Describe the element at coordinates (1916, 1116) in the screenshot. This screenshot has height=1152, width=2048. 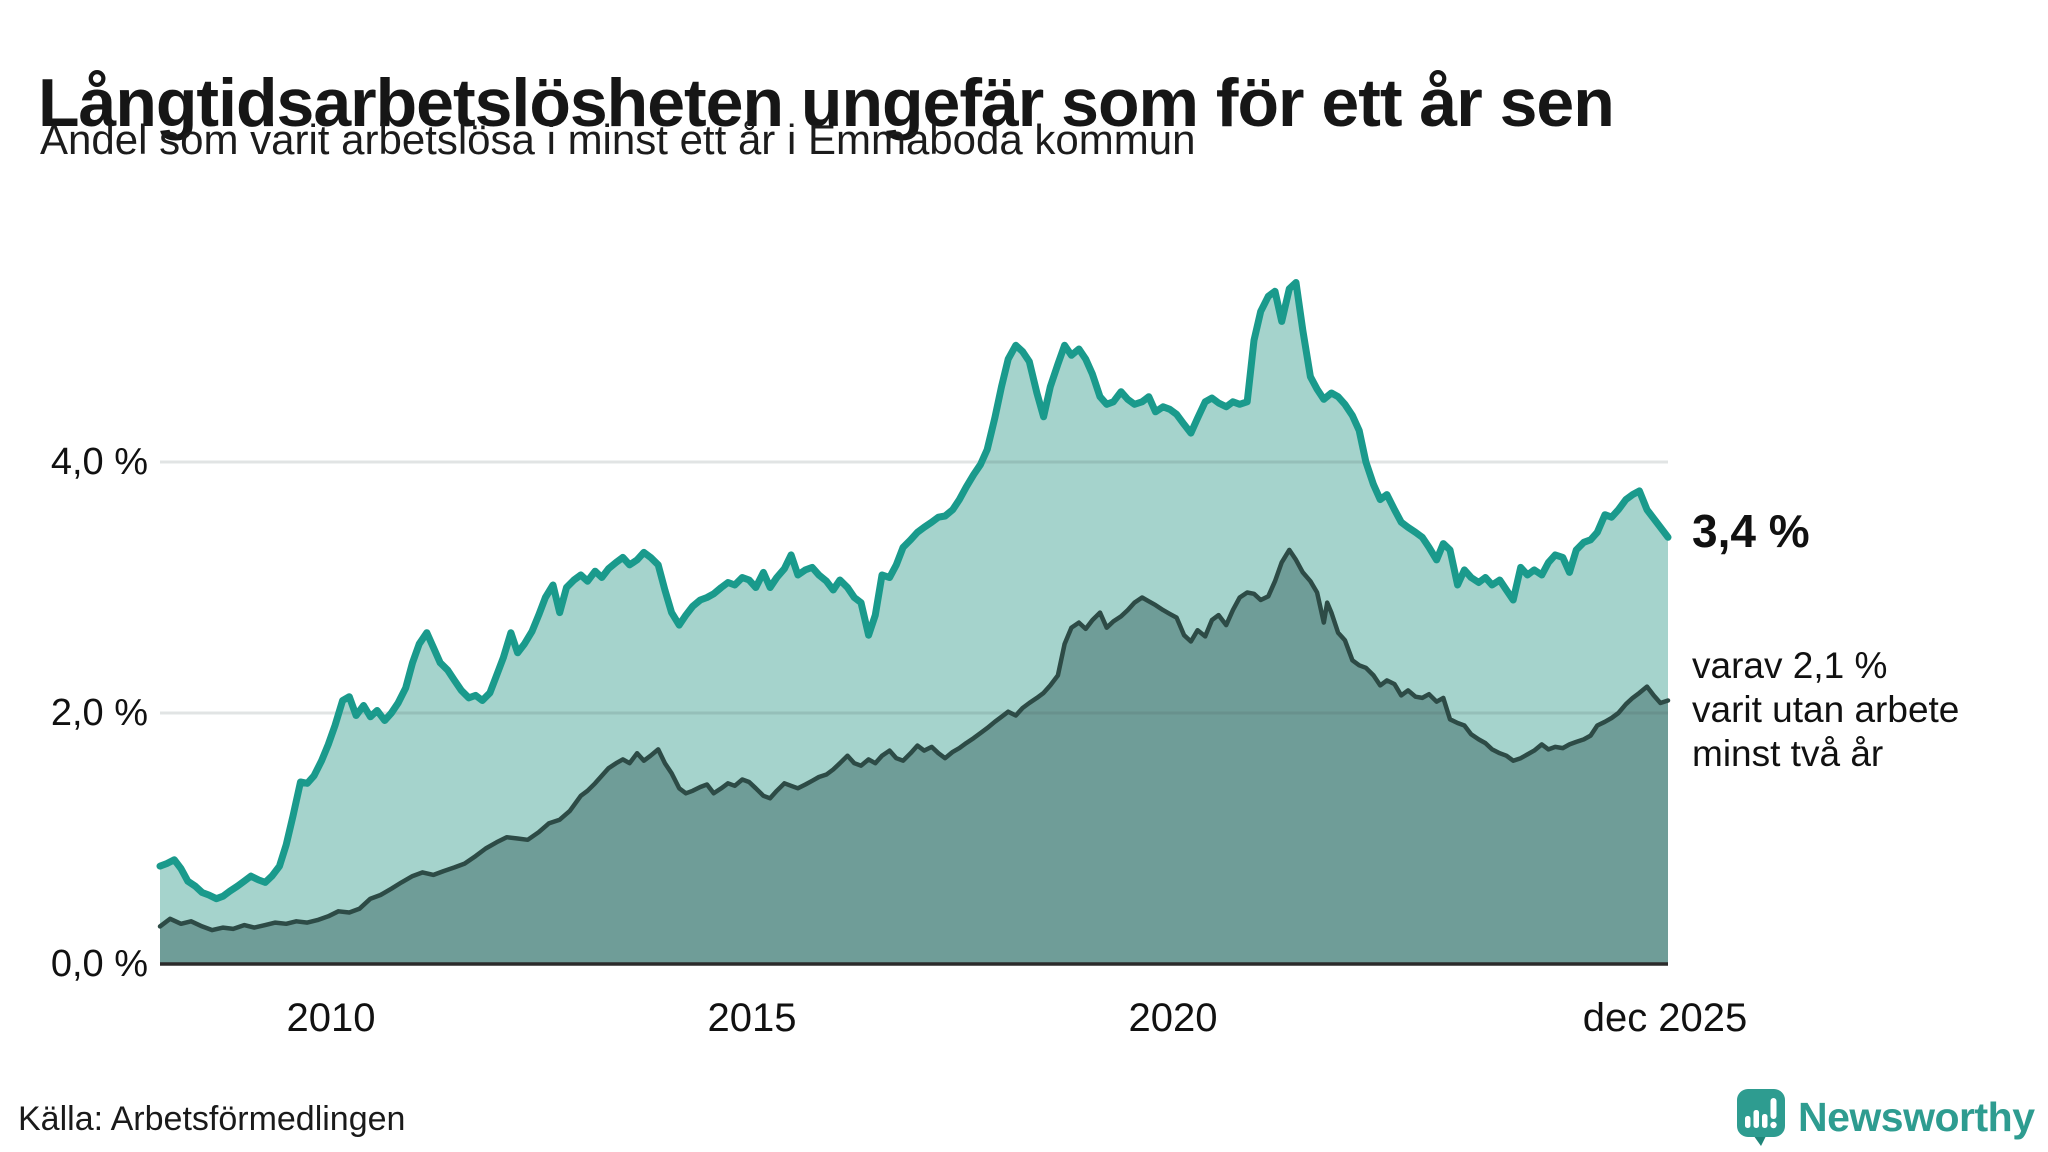
I see `brand-name: Newsworthy` at that location.